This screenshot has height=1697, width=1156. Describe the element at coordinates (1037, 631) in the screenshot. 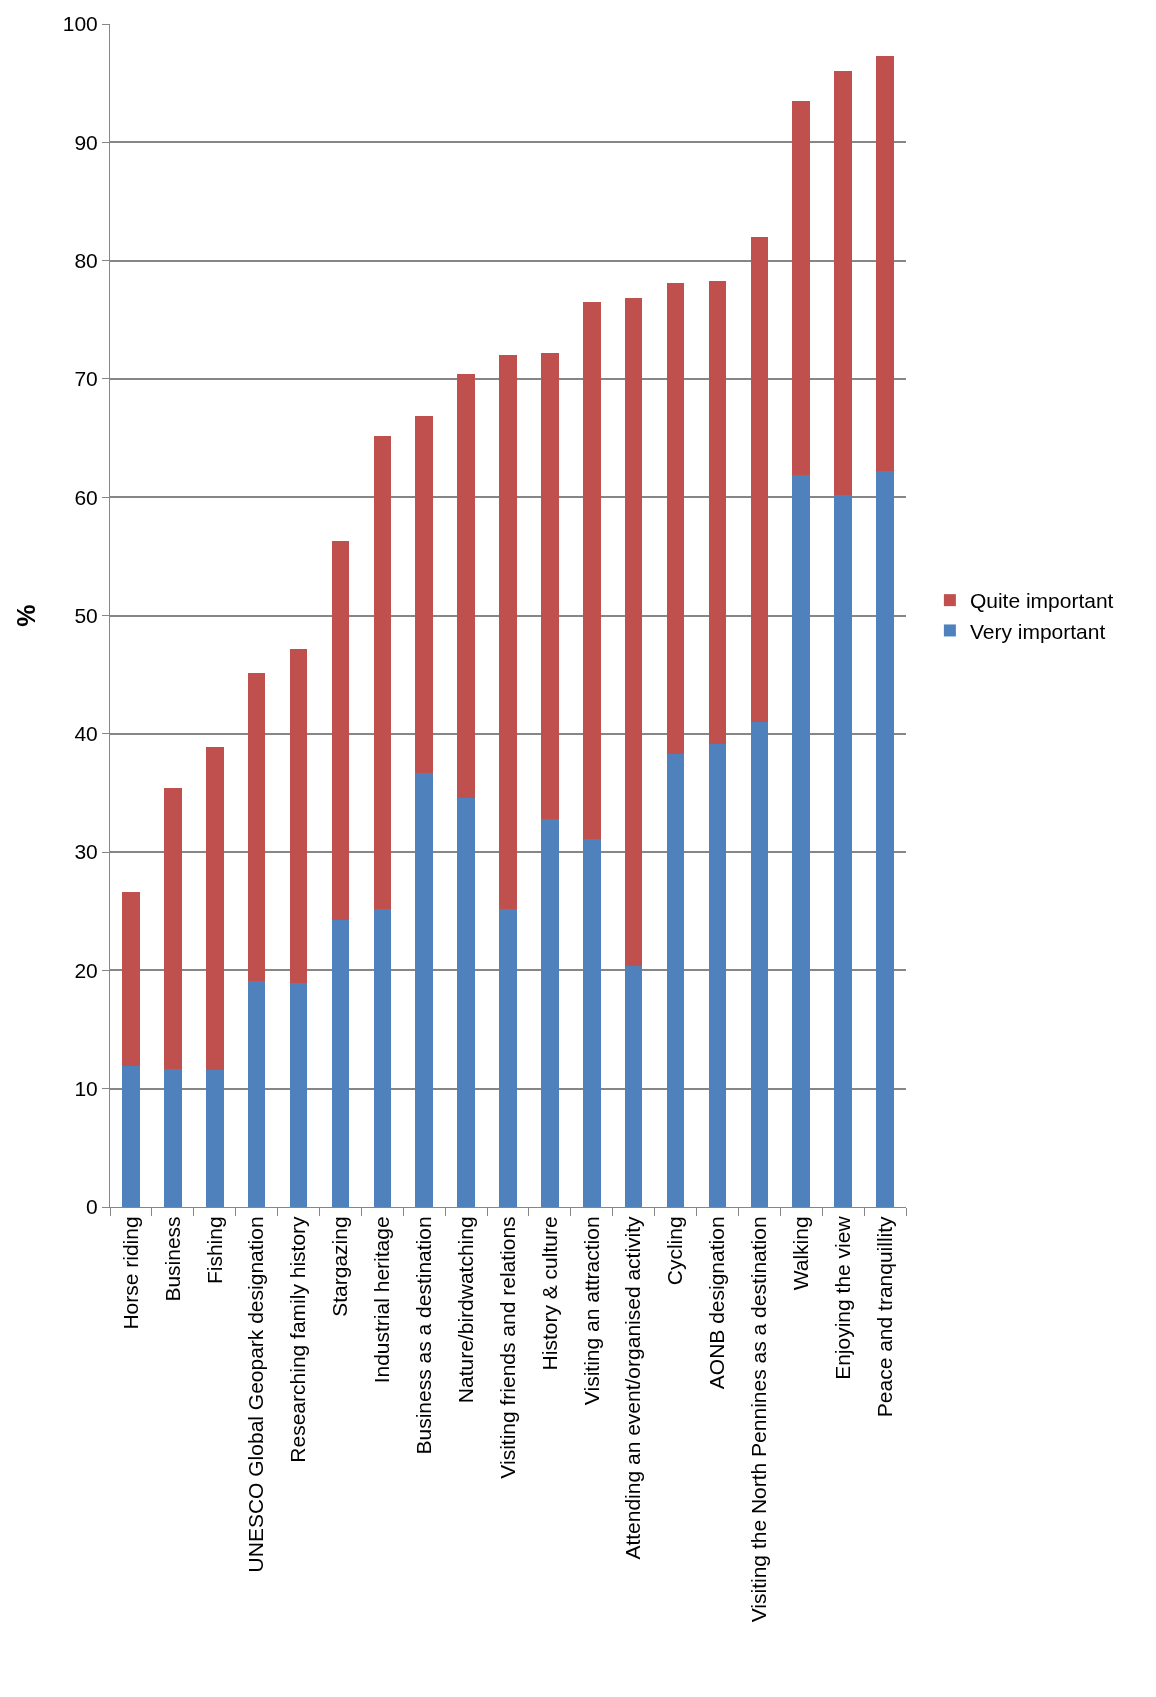

I see `legend-label: Very important` at that location.